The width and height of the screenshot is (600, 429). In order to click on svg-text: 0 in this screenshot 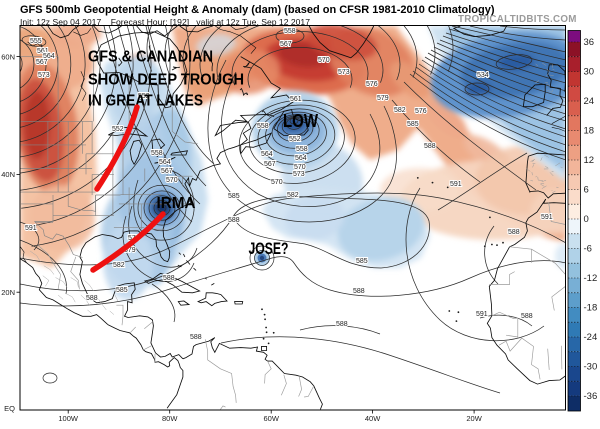, I will do `click(586, 219)`.